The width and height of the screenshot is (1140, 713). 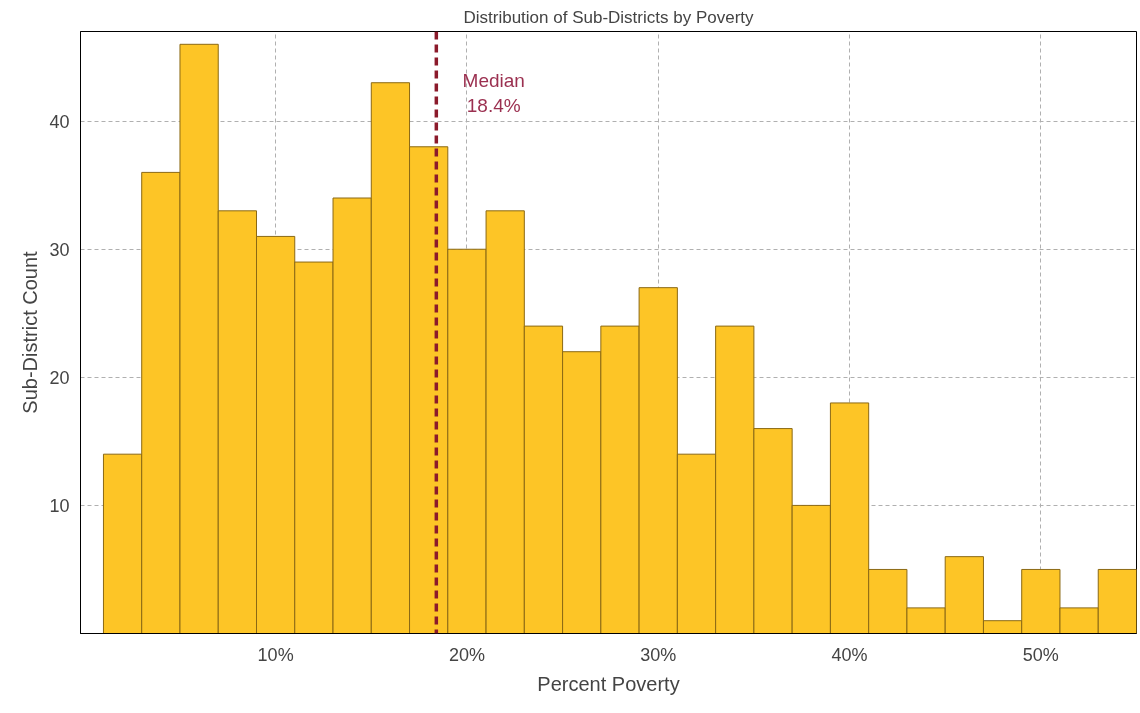 What do you see at coordinates (608, 683) in the screenshot?
I see `x-axis-title: Percent Poverty` at bounding box center [608, 683].